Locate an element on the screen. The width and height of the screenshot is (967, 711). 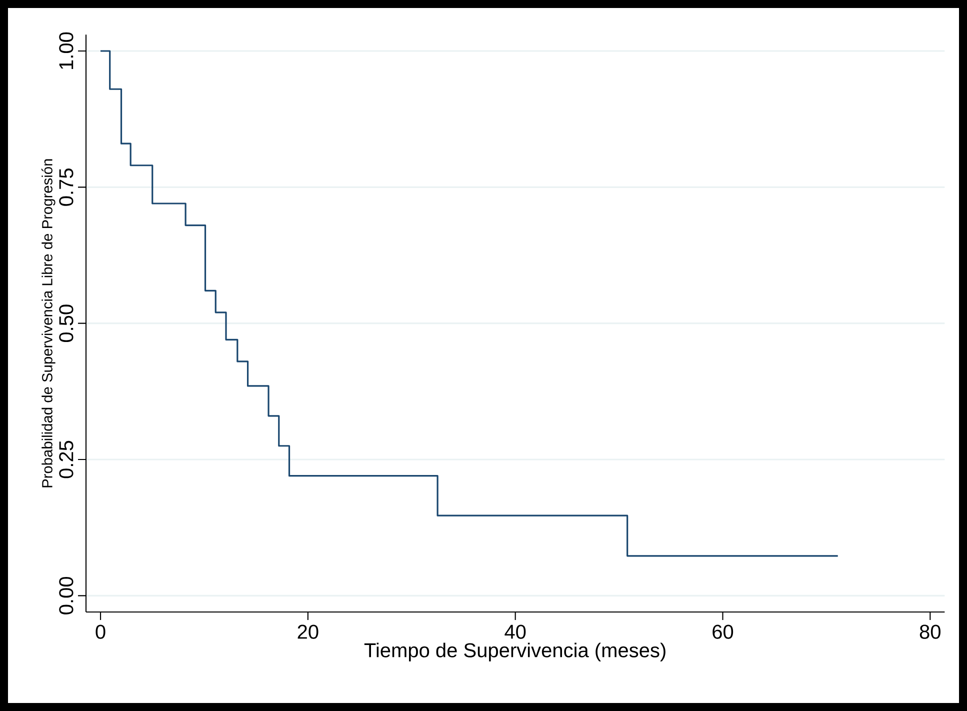
x-tick-label: 20 is located at coordinates (308, 631).